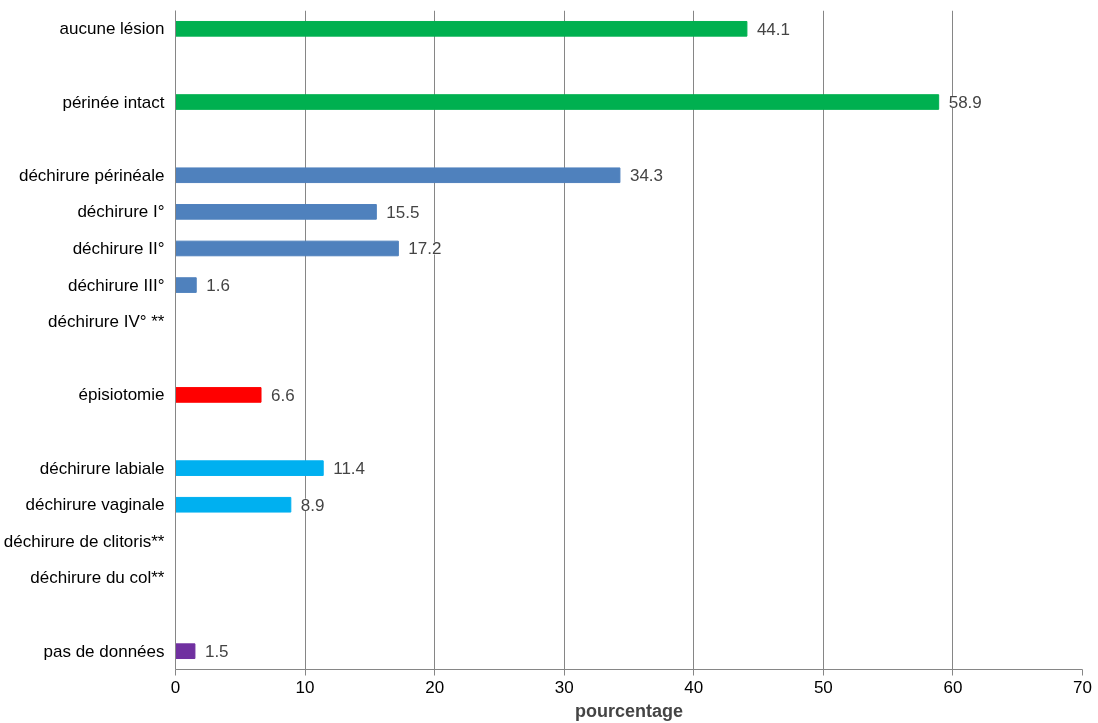  What do you see at coordinates (283, 395) in the screenshot?
I see `data-label: 6.6` at bounding box center [283, 395].